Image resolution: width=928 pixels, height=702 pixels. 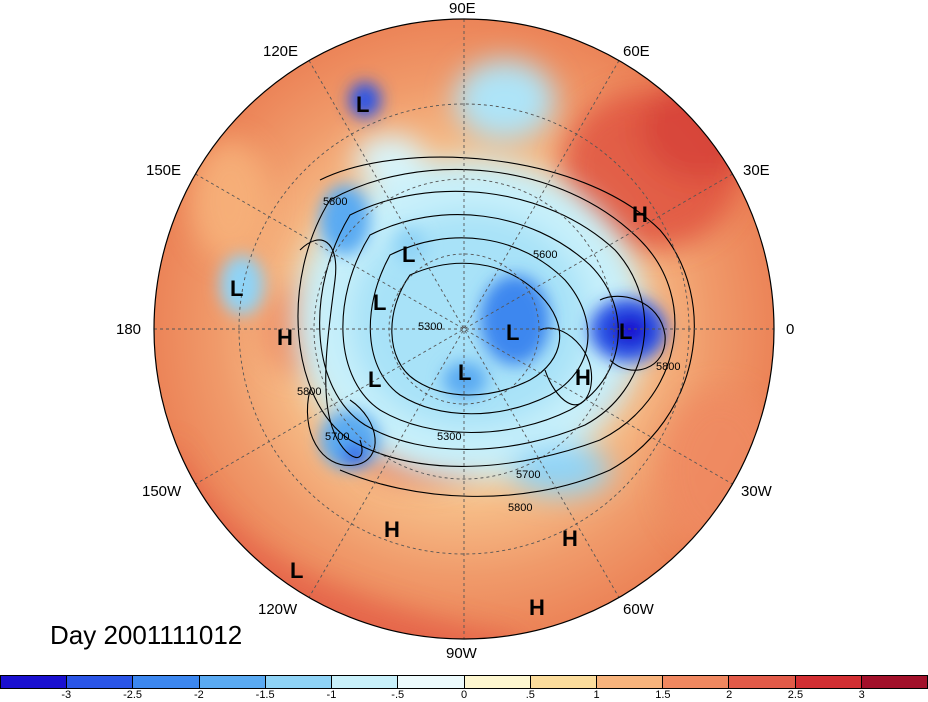 What do you see at coordinates (861, 695) in the screenshot?
I see `colorbar-tick-label: 3` at bounding box center [861, 695].